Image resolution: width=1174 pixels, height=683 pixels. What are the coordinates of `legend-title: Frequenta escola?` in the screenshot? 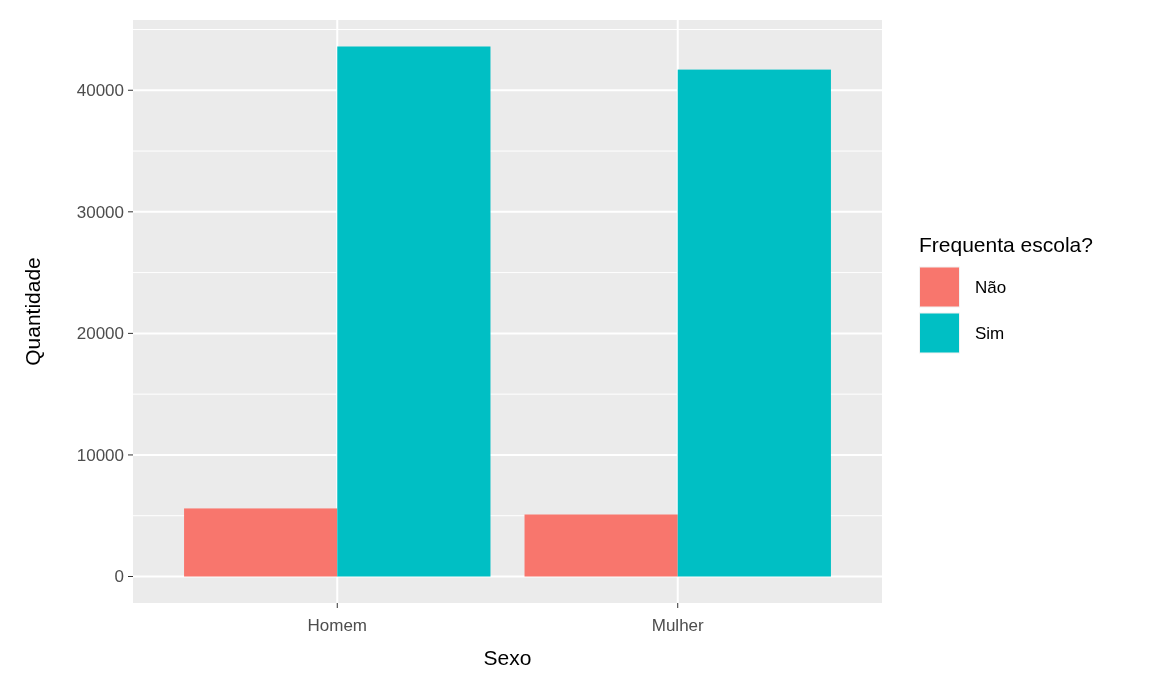 It's located at (1006, 244).